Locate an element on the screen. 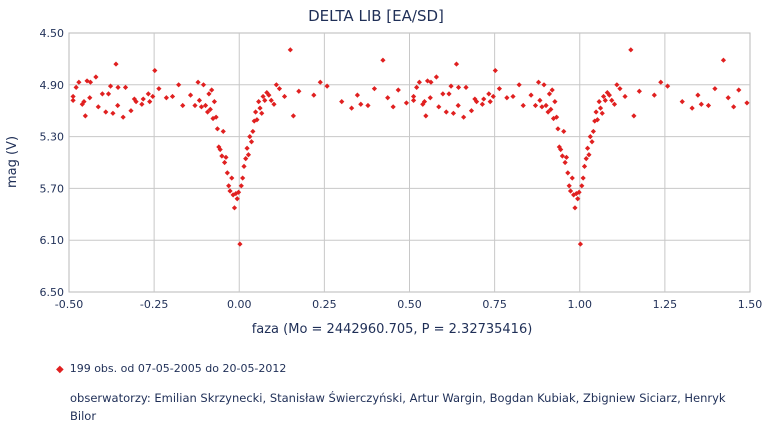 Image resolution: width=766 pixels, height=425 pixels. y-tick-label: 6.50 is located at coordinates (52, 292).